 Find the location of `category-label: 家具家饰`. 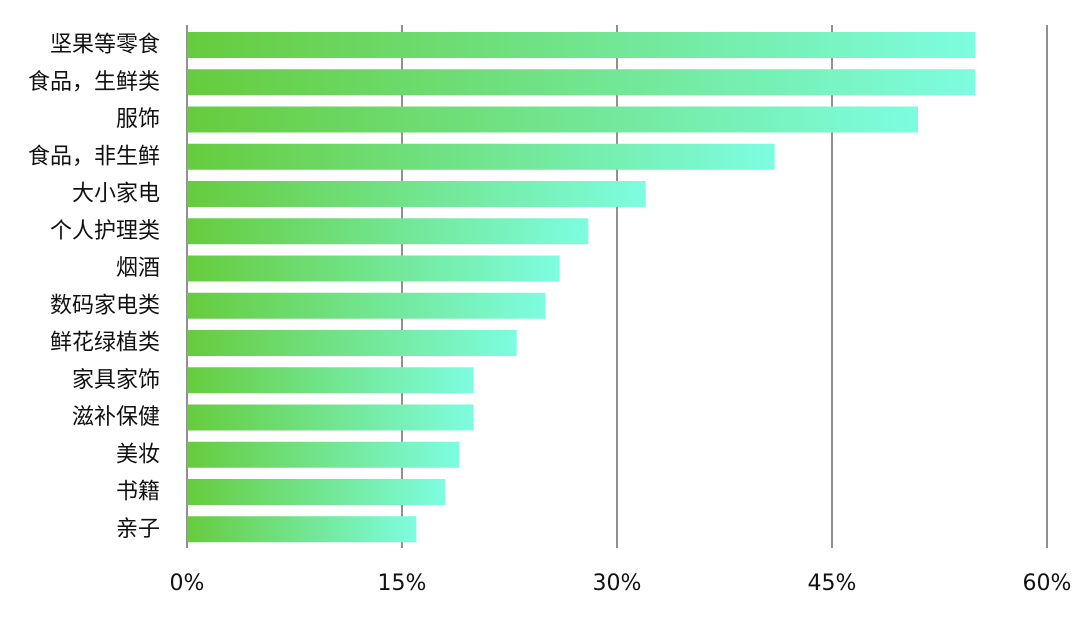

category-label: 家具家饰 is located at coordinates (116, 380).